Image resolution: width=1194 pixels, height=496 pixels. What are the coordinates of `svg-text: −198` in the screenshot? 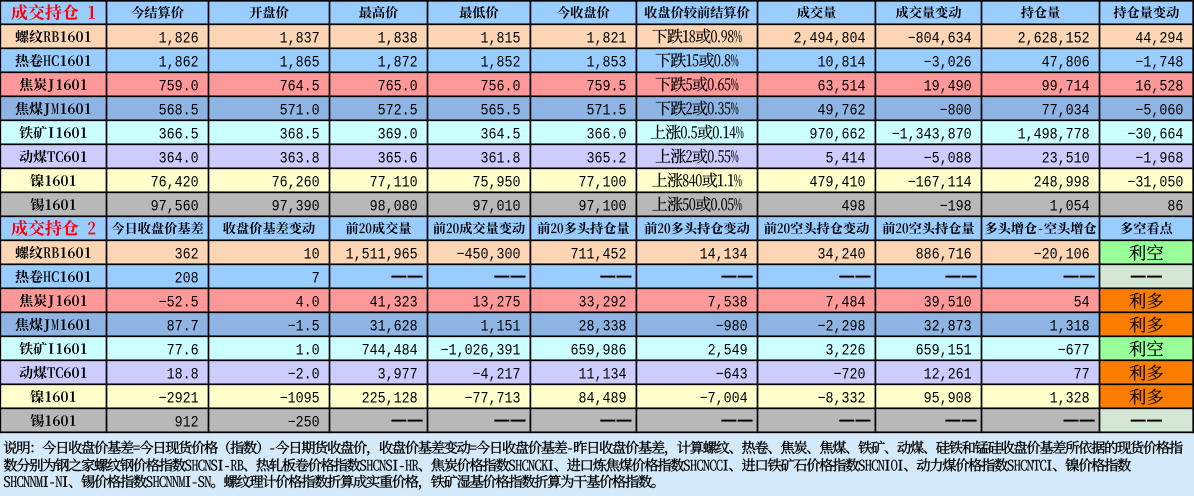 It's located at (956, 207).